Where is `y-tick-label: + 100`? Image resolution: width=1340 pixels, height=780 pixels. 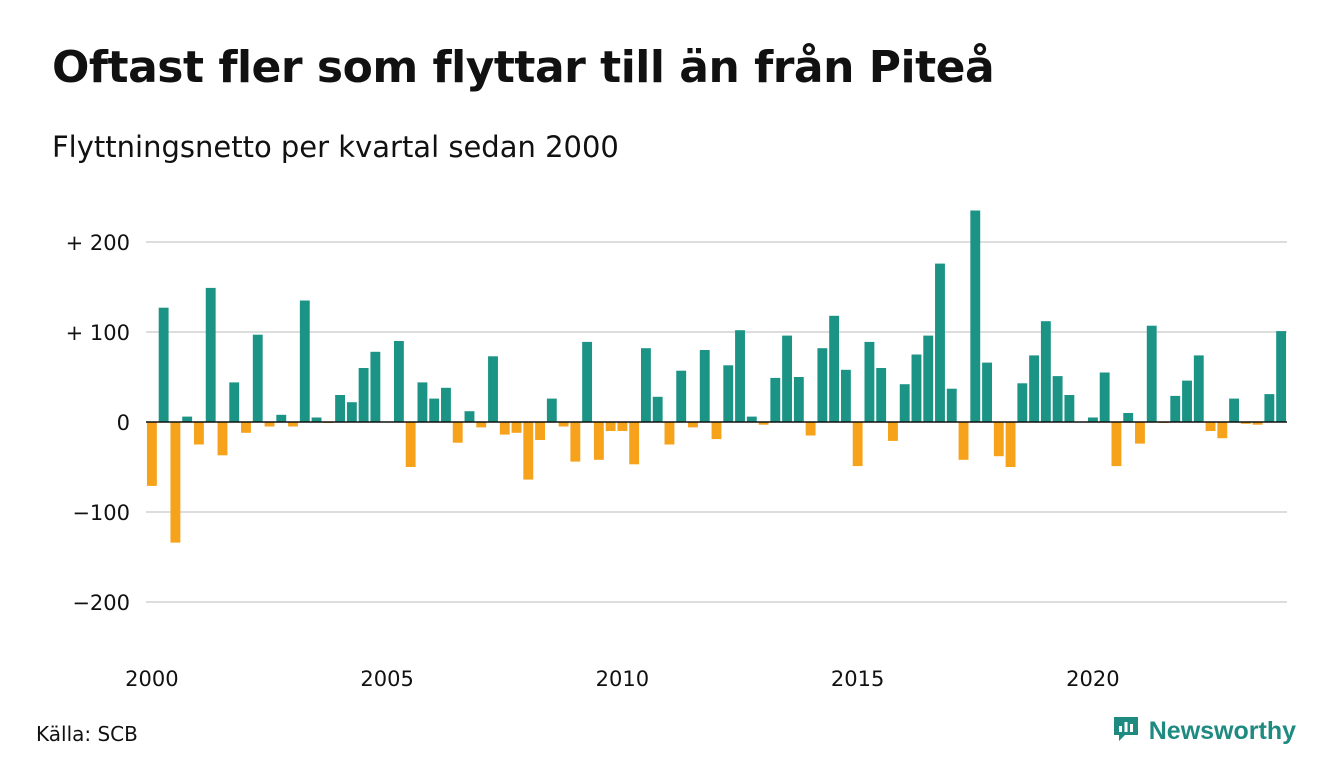 y-tick-label: + 100 is located at coordinates (98, 333).